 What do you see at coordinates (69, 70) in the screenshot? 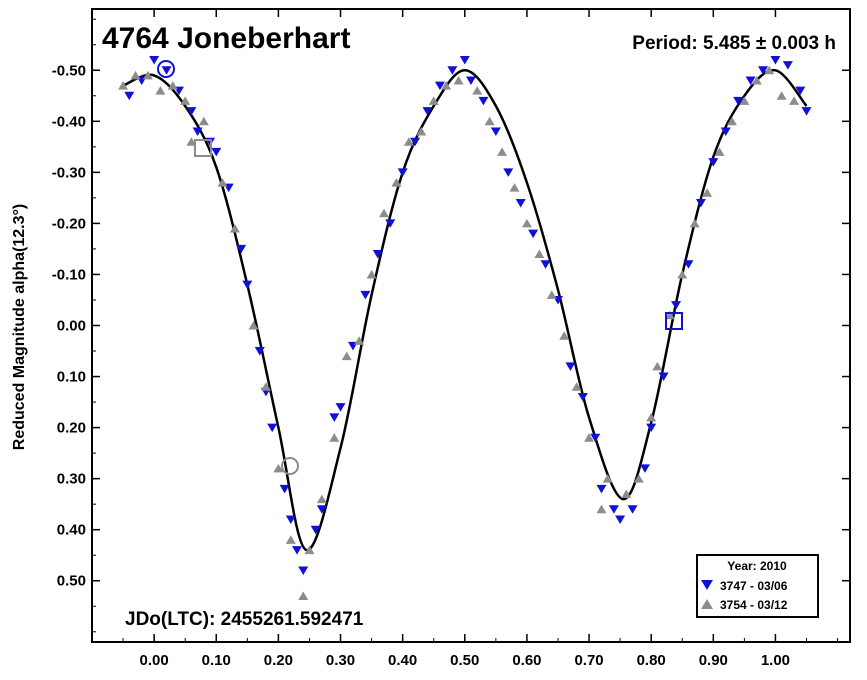
I see `y-tick-label: -0.50` at bounding box center [69, 70].